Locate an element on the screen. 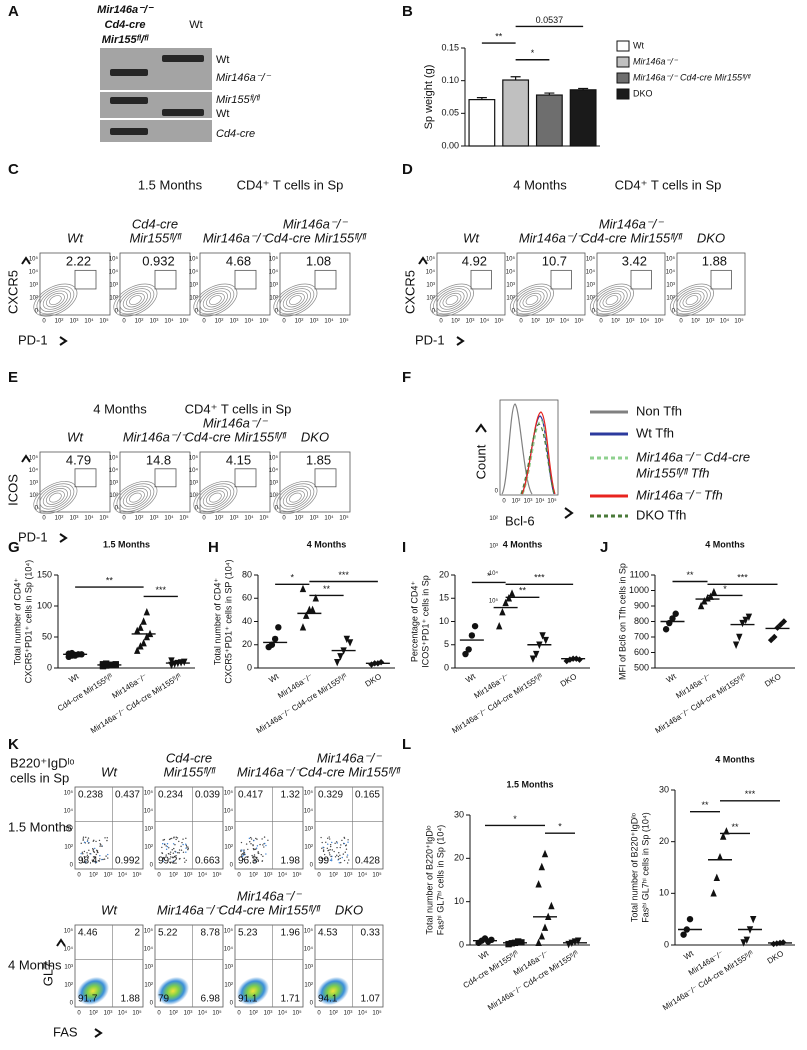  significance-label: * is located at coordinates (560, 827).